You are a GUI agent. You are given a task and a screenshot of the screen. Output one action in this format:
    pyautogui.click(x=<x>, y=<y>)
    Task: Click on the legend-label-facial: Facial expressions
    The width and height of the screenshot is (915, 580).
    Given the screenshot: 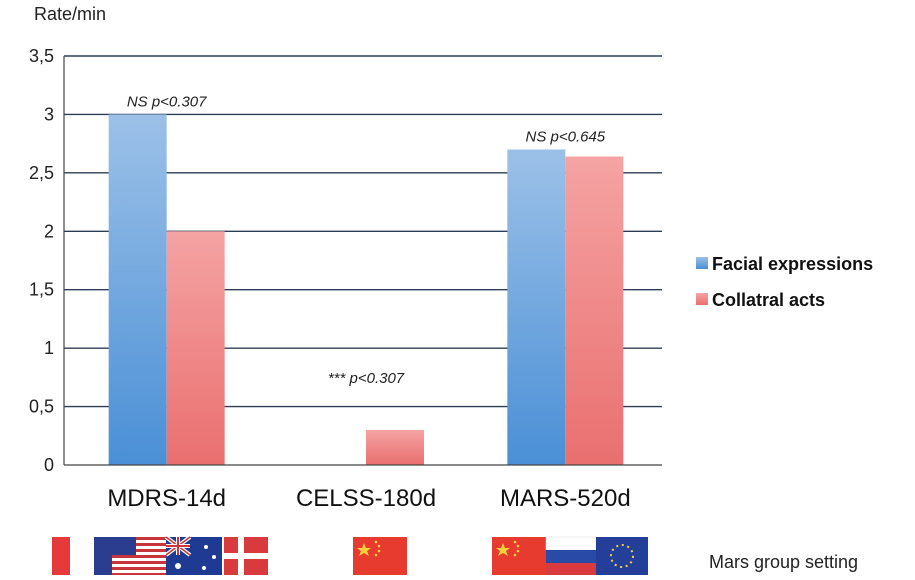 What is the action you would take?
    pyautogui.click(x=792, y=264)
    